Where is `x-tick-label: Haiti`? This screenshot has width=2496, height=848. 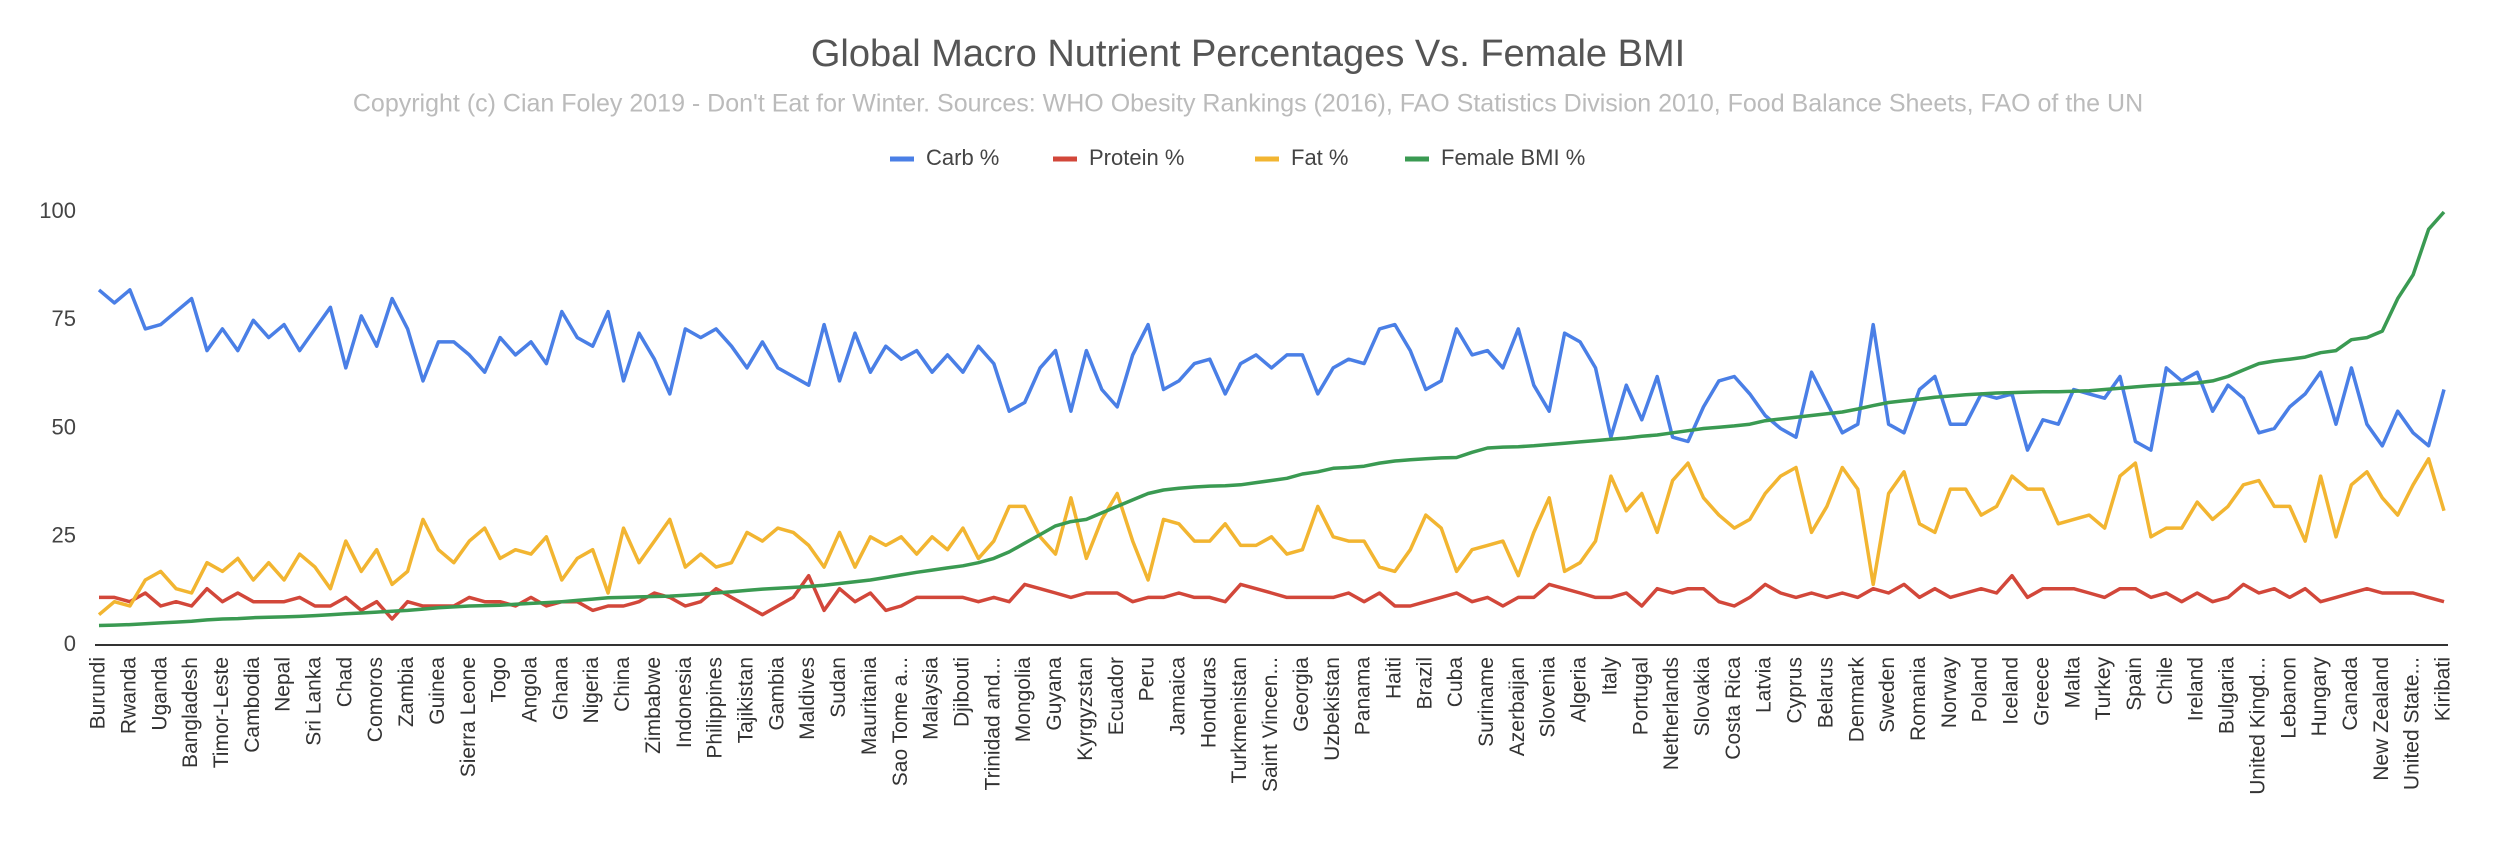
x-tick-label: Haiti is located at coordinates (1393, 678).